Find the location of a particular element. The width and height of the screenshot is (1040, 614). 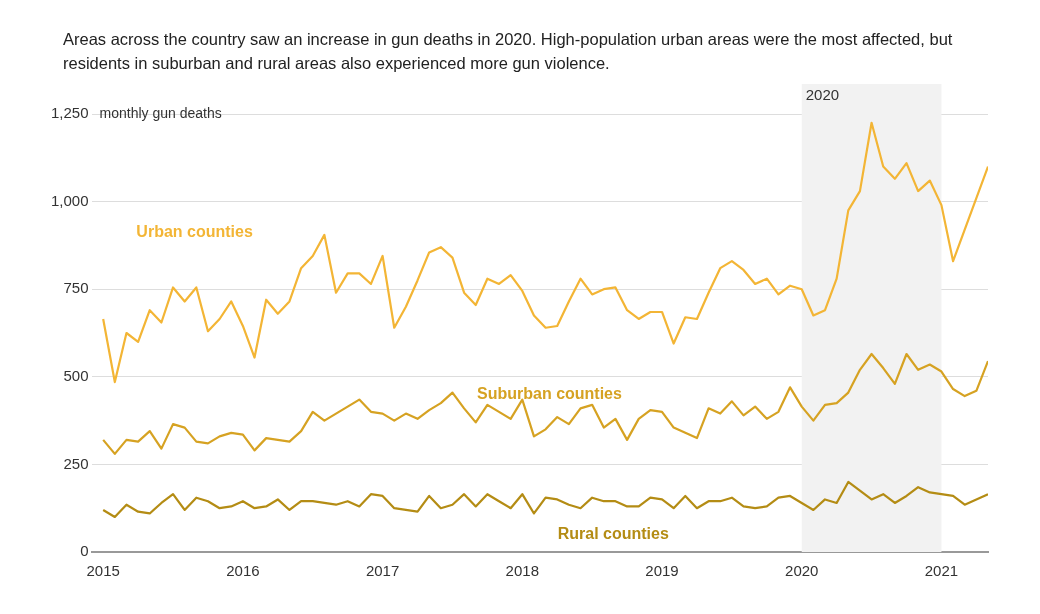

x-tick-label: 2016 is located at coordinates (243, 570).